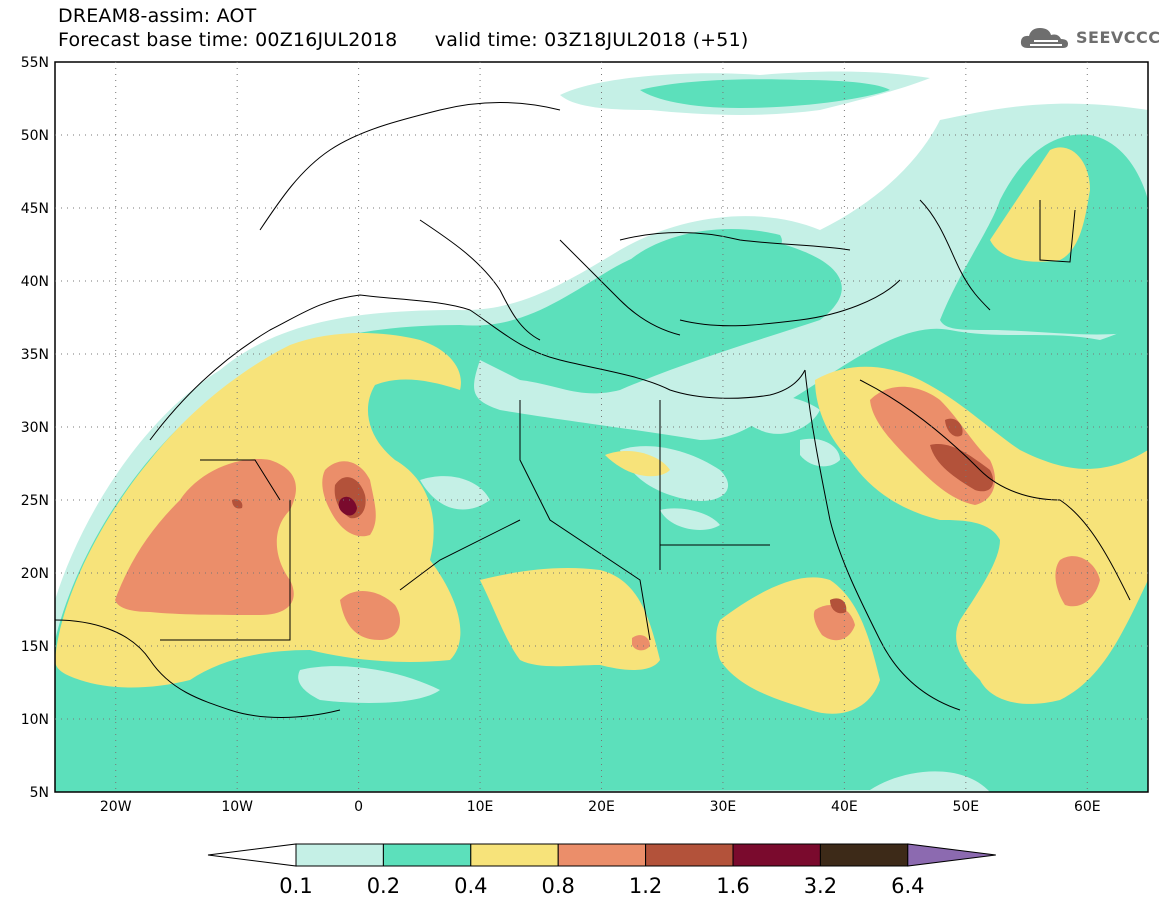 The width and height of the screenshot is (1165, 905). Describe the element at coordinates (295, 886) in the screenshot. I see `colorbar-label: 0.1` at that location.